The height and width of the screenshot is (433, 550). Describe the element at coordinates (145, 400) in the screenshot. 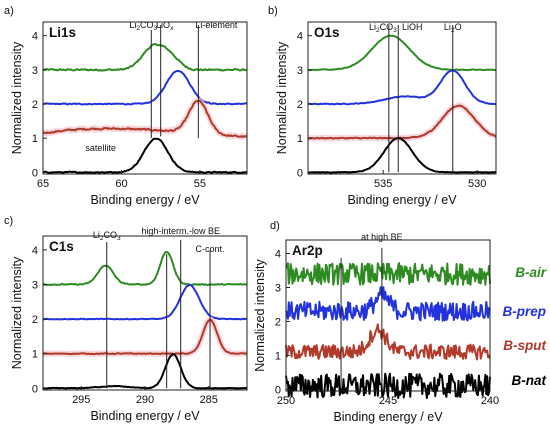

I see `x-tick-label: 290` at that location.